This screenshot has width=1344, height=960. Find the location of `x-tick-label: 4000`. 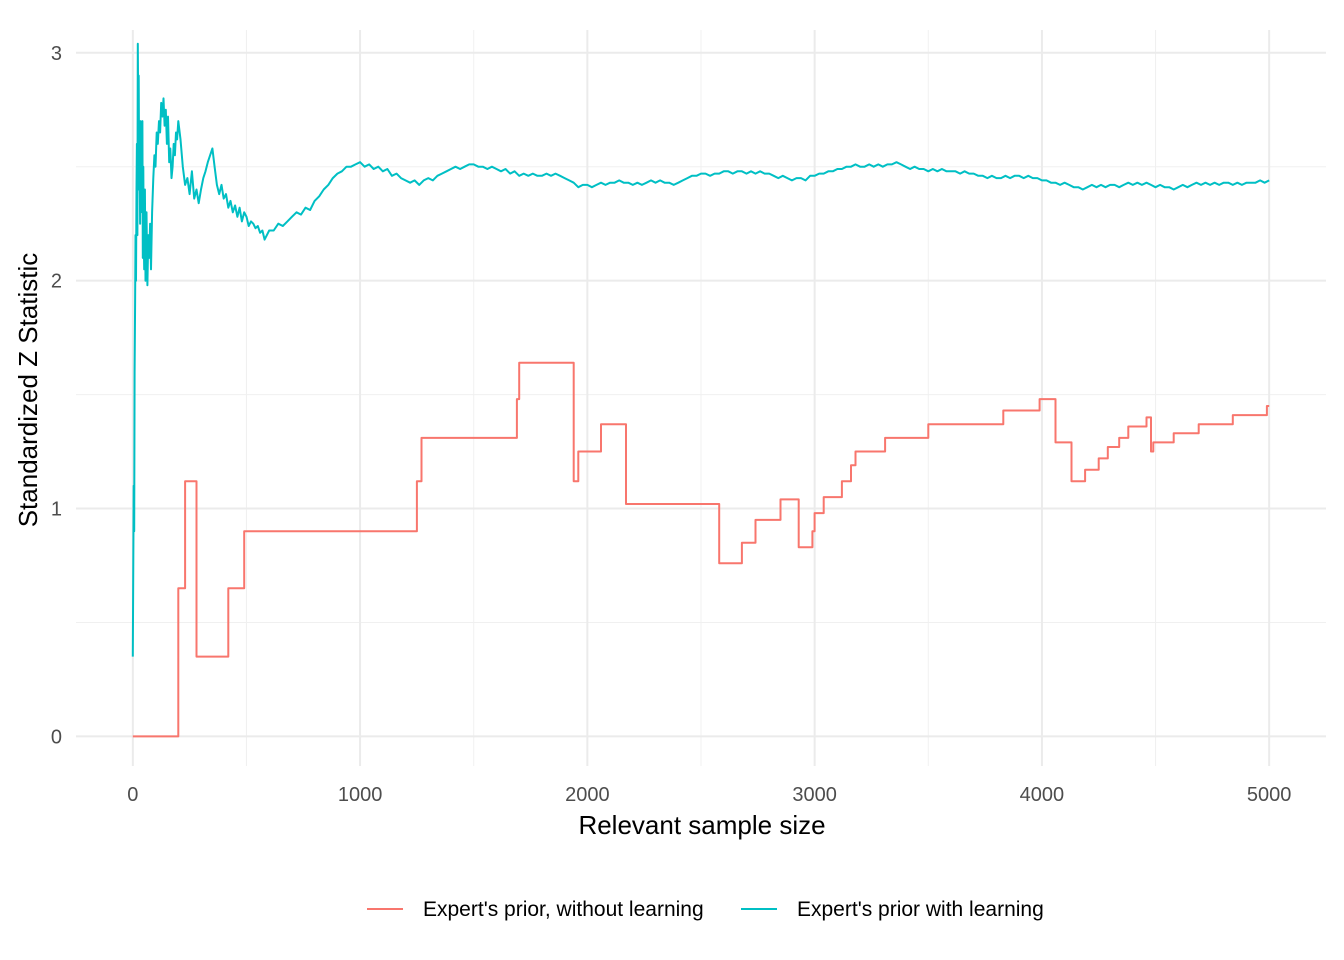

x-tick-label: 4000 is located at coordinates (1042, 795).